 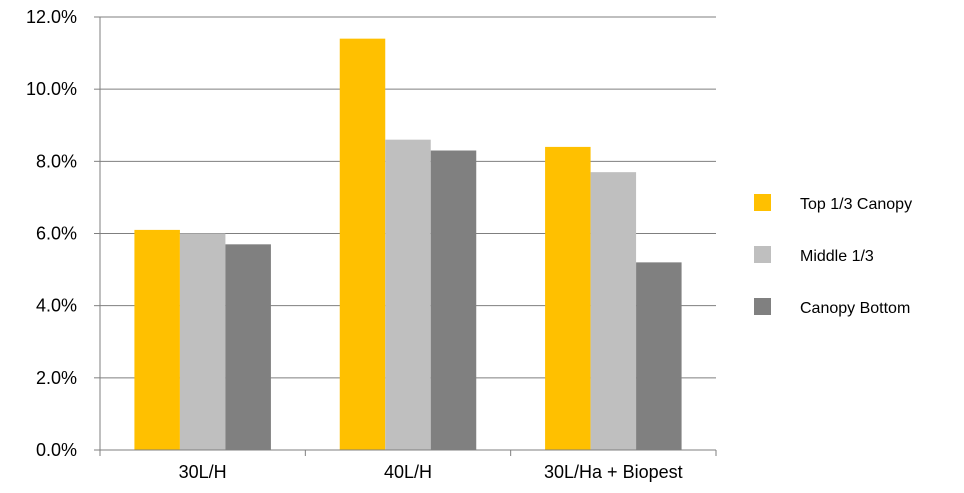 What do you see at coordinates (837, 256) in the screenshot?
I see `legend-label: Middle 1/3` at bounding box center [837, 256].